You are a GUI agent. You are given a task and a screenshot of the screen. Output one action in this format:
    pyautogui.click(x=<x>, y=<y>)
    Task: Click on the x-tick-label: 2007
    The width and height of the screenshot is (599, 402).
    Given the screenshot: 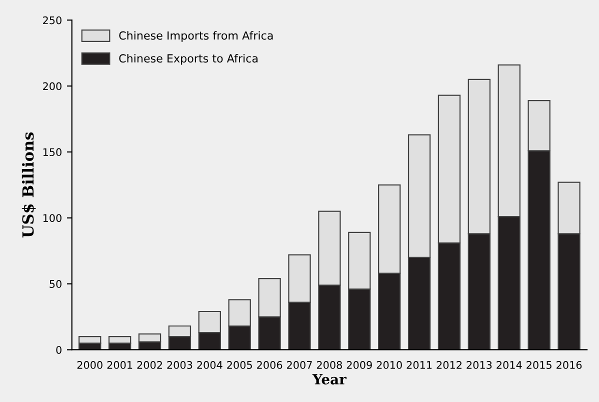 What is the action you would take?
    pyautogui.click(x=299, y=365)
    